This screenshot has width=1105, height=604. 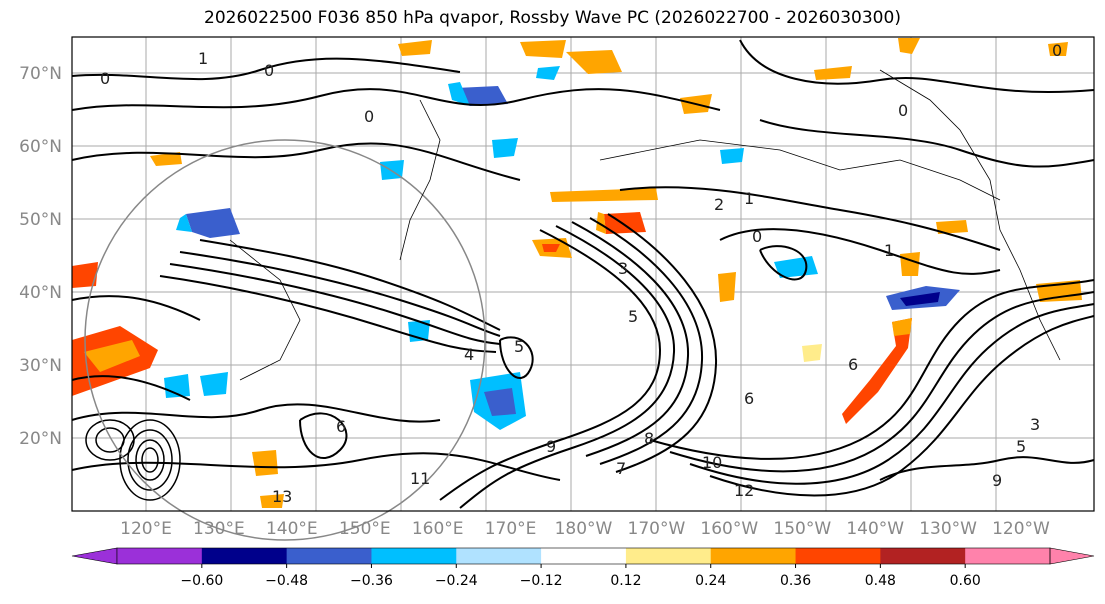 What do you see at coordinates (219, 529) in the screenshot?
I see `lon-label: 130°E` at bounding box center [219, 529].